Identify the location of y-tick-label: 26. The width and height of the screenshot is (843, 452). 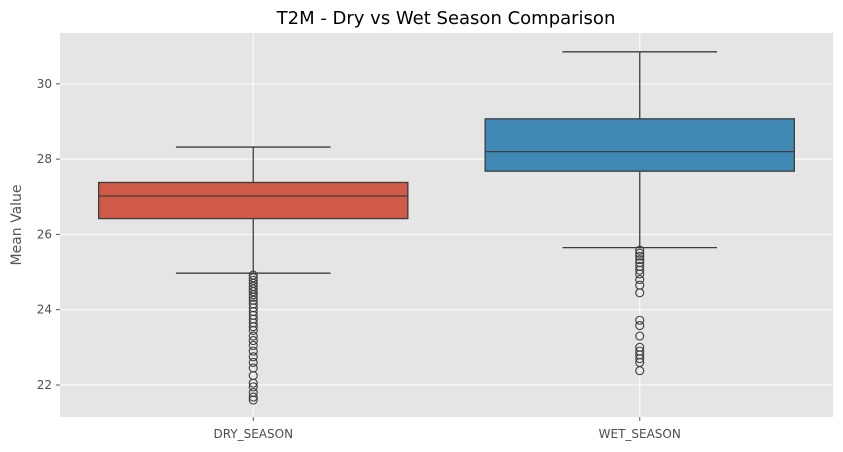
(44, 234).